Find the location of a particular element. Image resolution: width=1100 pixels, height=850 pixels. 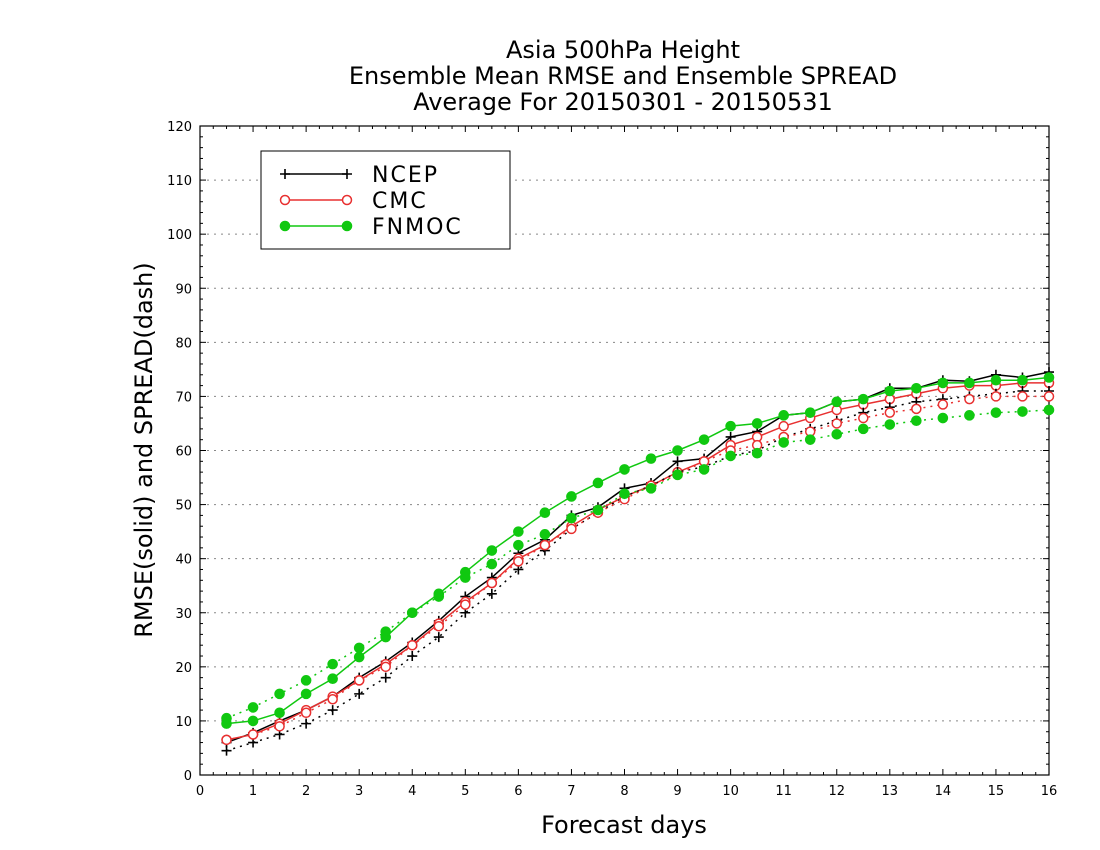

x-tick-label-16: 16 is located at coordinates (1049, 791).